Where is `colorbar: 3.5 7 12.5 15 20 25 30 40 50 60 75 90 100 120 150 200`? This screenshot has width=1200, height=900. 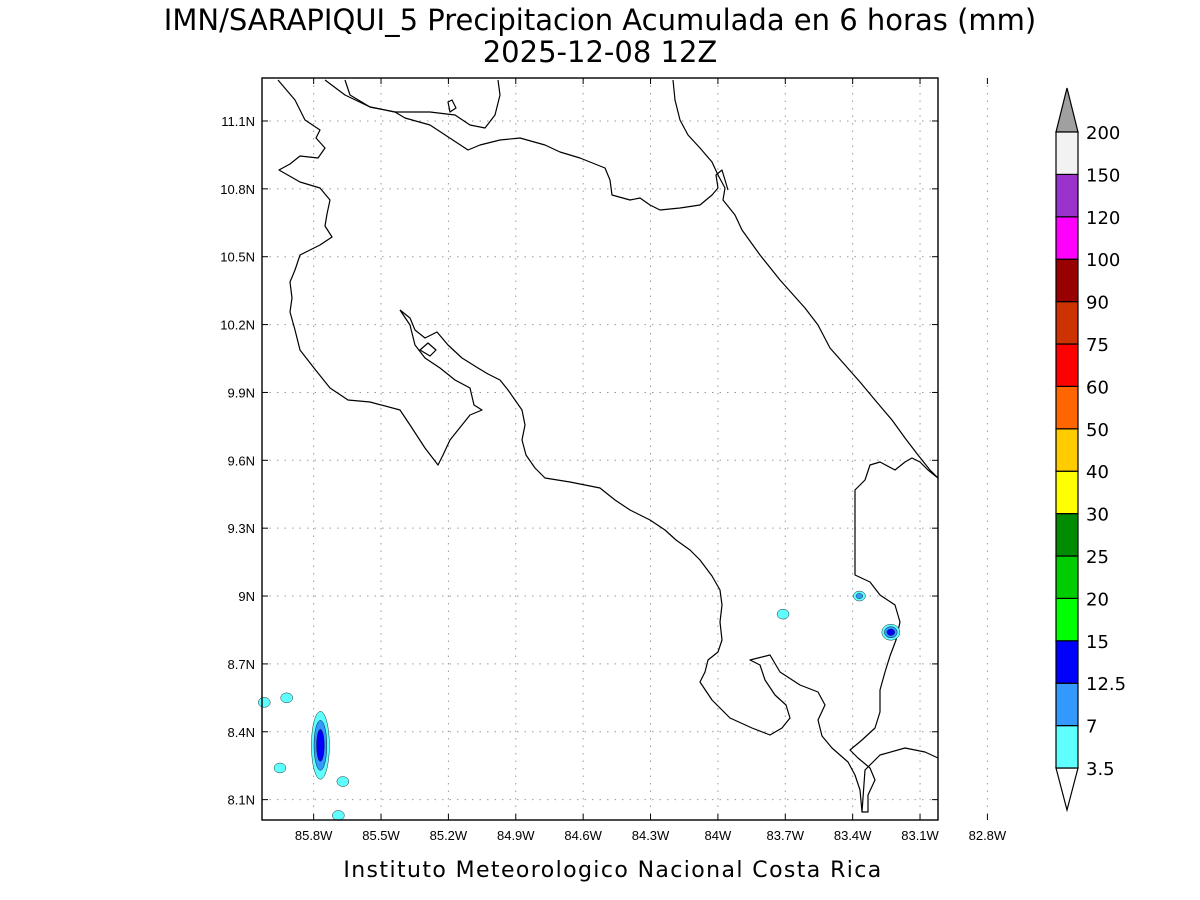
colorbar: 3.5 7 12.5 15 20 25 30 40 50 60 75 90 100 120 150 200 is located at coordinates (1090, 450).